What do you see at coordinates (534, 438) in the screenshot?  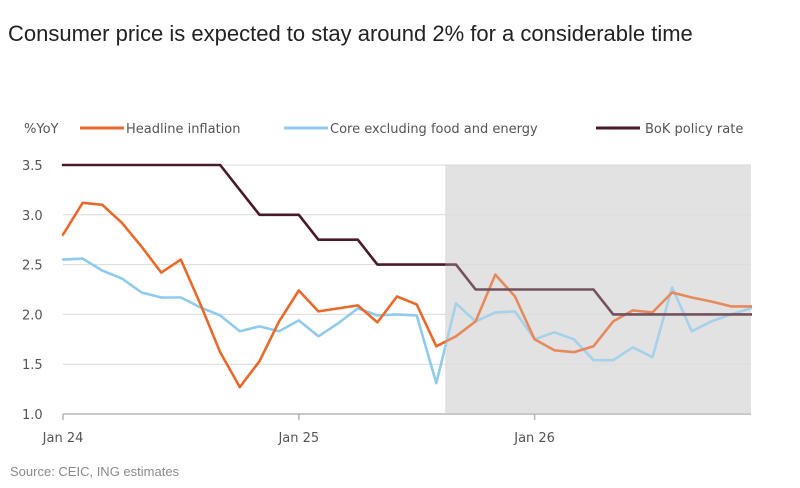 I see `x-tick-label: Jan 26` at bounding box center [534, 438].